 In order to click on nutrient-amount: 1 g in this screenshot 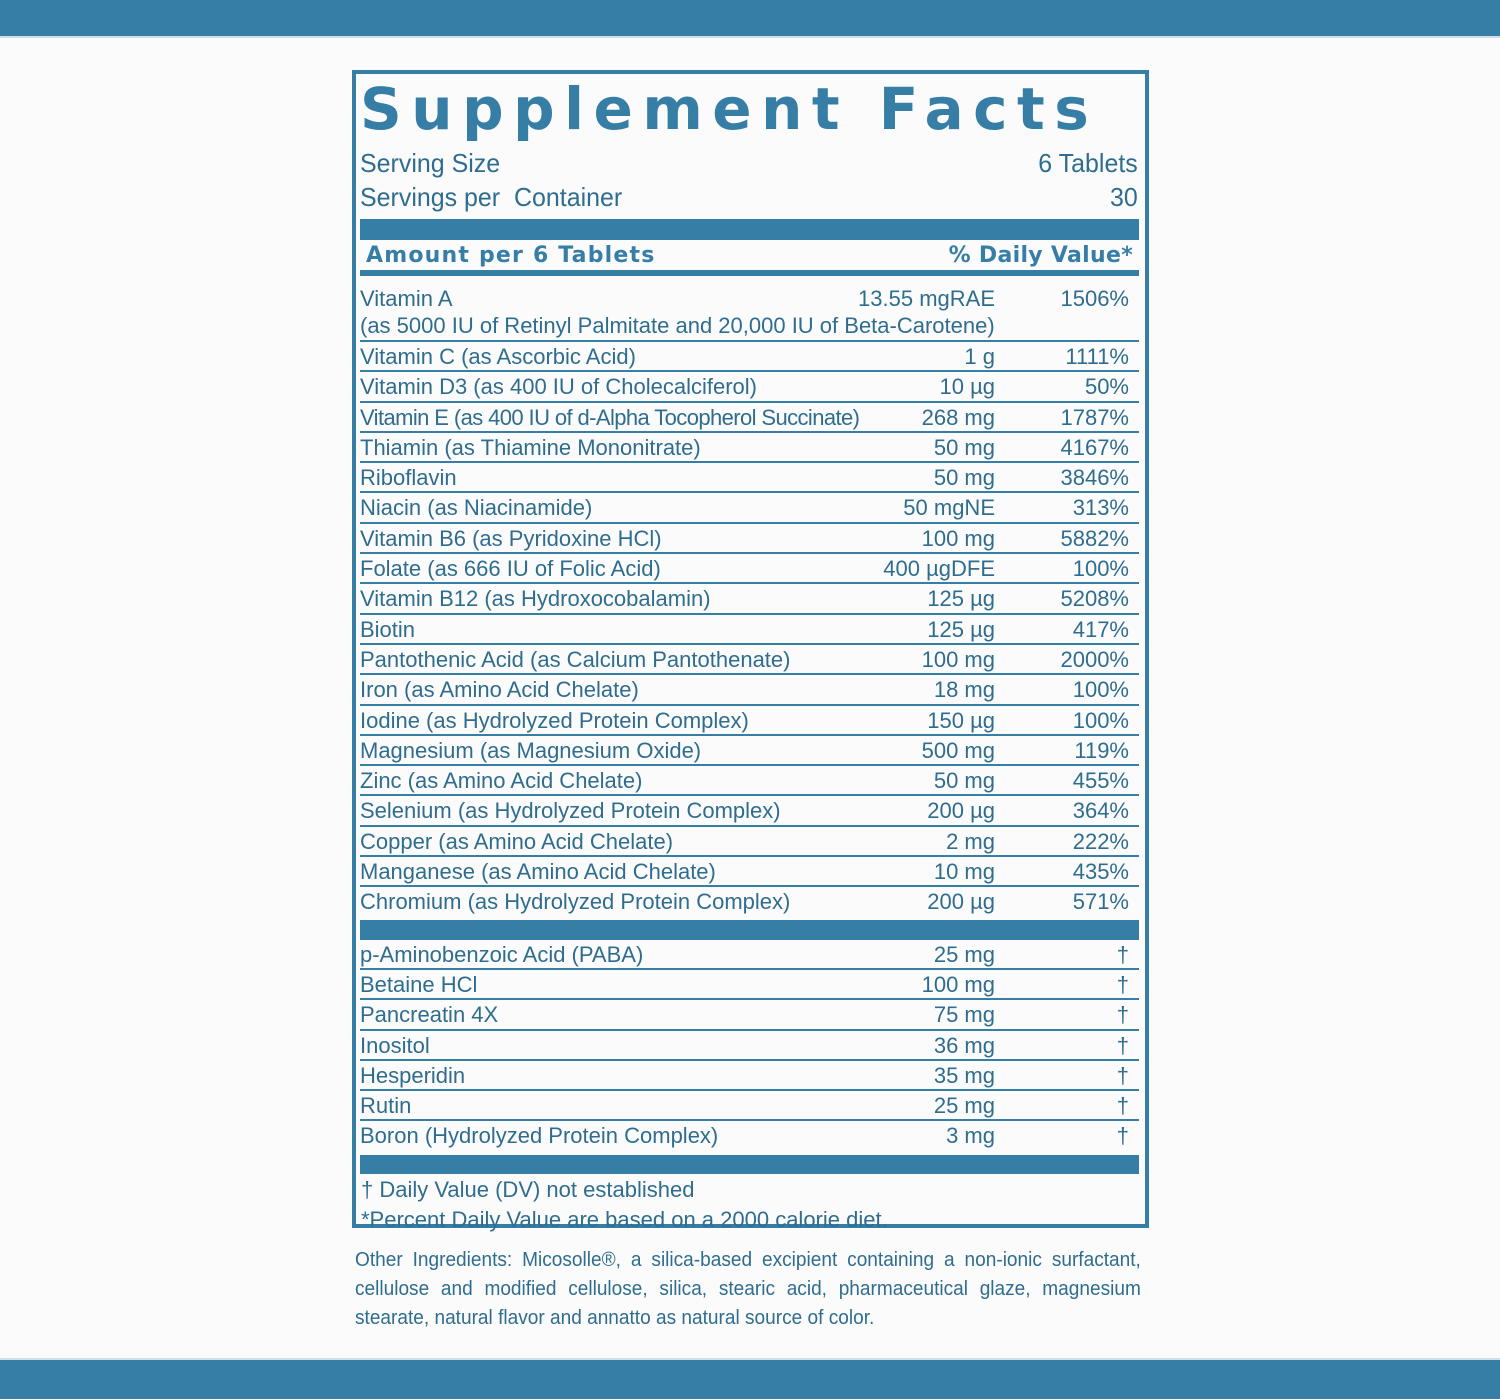, I will do `click(979, 356)`.